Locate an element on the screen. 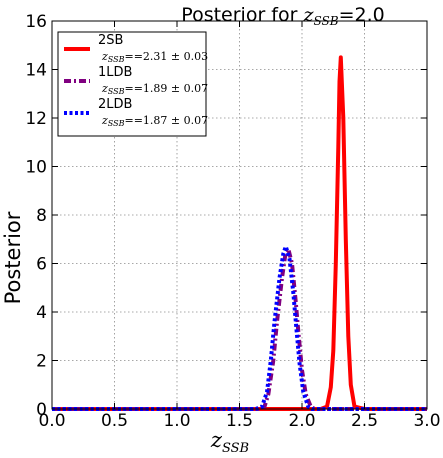 The image size is (443, 458). title-subscript: SSB is located at coordinates (326, 21).